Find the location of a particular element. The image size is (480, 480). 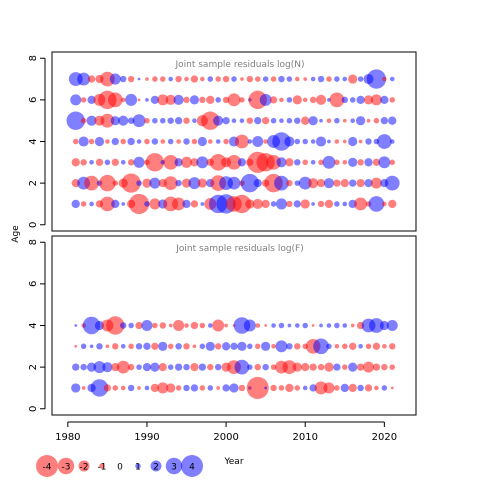

y-tick-label: 2 is located at coordinates (33, 367).